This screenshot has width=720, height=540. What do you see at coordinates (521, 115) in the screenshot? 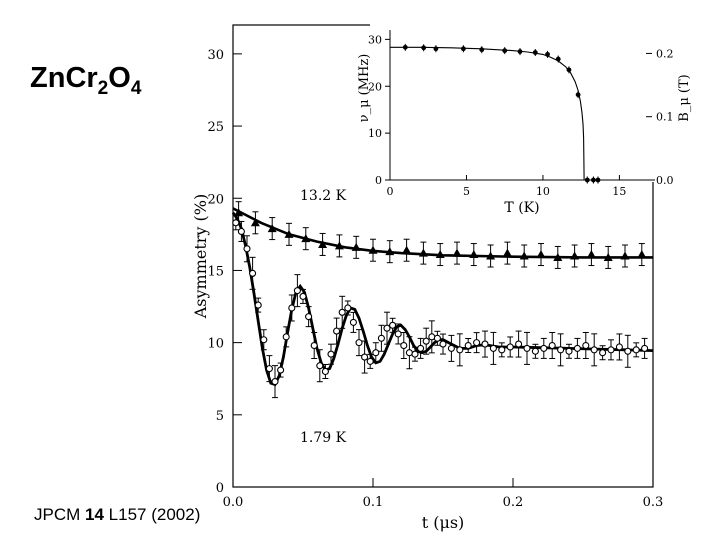
I see `inset-axes: 0 10 20 30 0.0 0.1 0.2 0 5 10 15` at bounding box center [521, 115].